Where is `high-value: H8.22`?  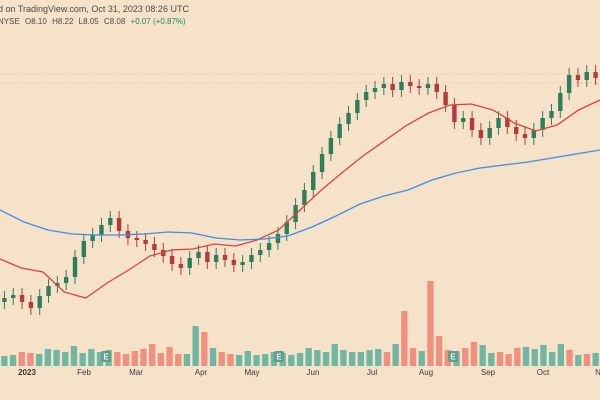 high-value: H8.22 is located at coordinates (63, 21).